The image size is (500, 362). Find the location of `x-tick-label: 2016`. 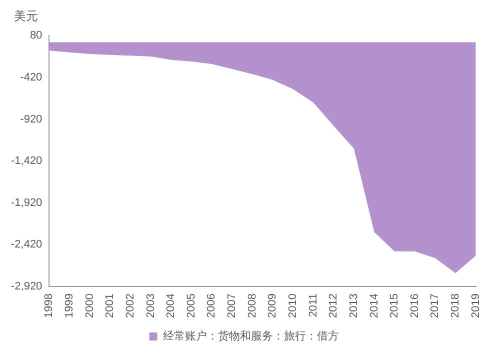

x-tick-label: 2016 is located at coordinates (414, 306).